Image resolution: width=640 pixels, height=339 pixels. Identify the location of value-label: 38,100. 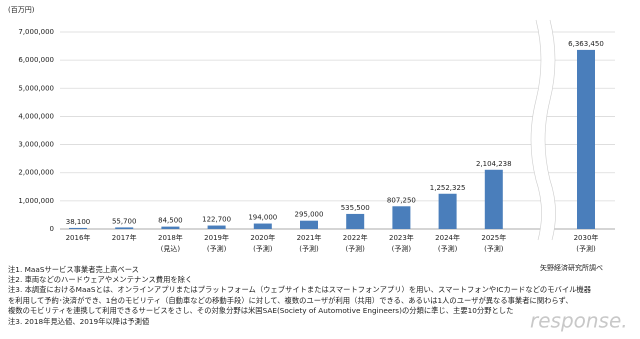
(78, 222).